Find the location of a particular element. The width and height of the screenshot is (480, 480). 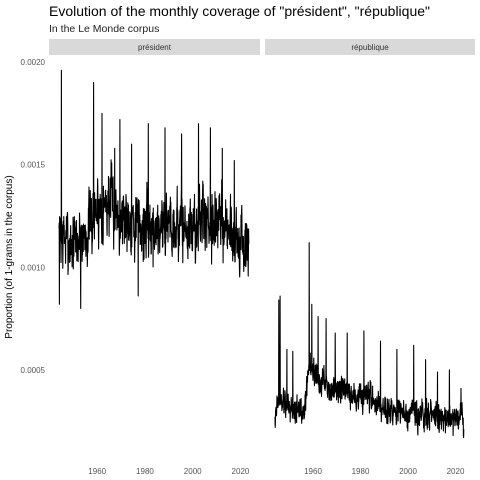

y-tick-label: 0.0015 is located at coordinates (33, 165).